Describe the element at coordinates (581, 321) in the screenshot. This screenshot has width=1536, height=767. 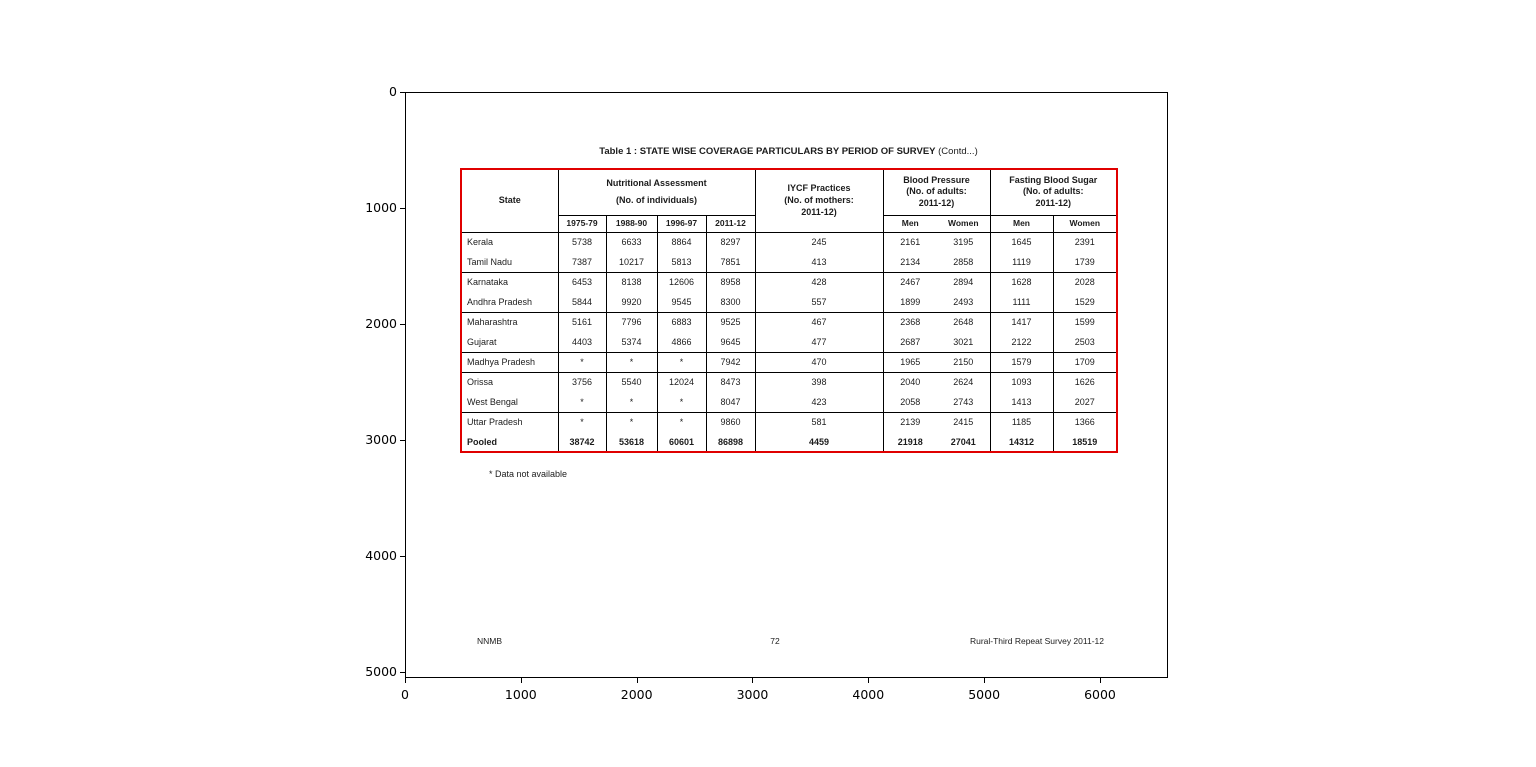
I see `value-cell: 5161` at that location.